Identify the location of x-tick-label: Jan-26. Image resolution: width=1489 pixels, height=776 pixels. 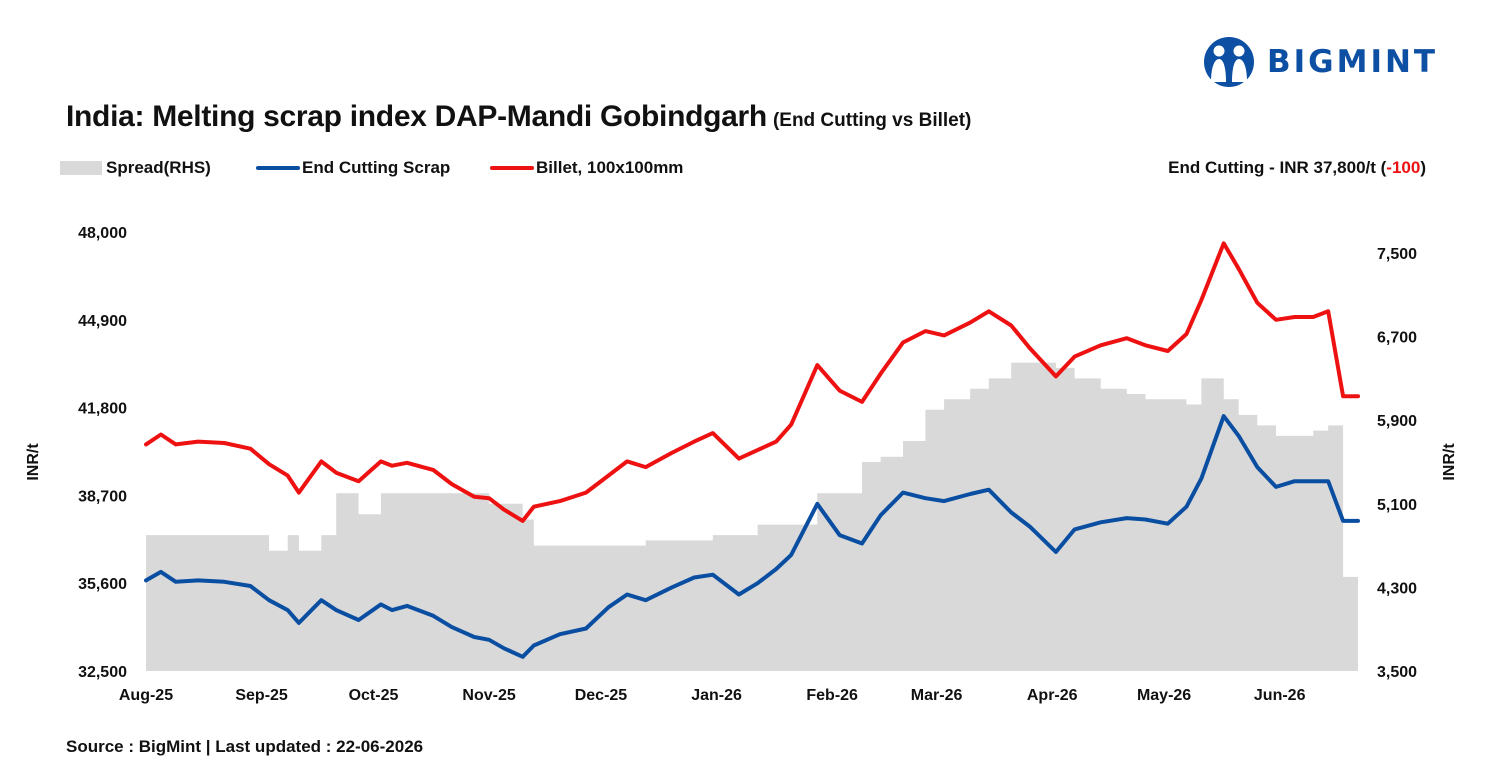
(716, 695).